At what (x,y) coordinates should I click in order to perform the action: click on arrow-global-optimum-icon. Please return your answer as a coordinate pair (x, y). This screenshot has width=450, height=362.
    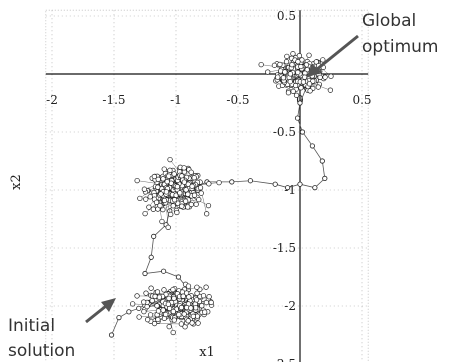
    Looking at the image, I should click on (332, 56).